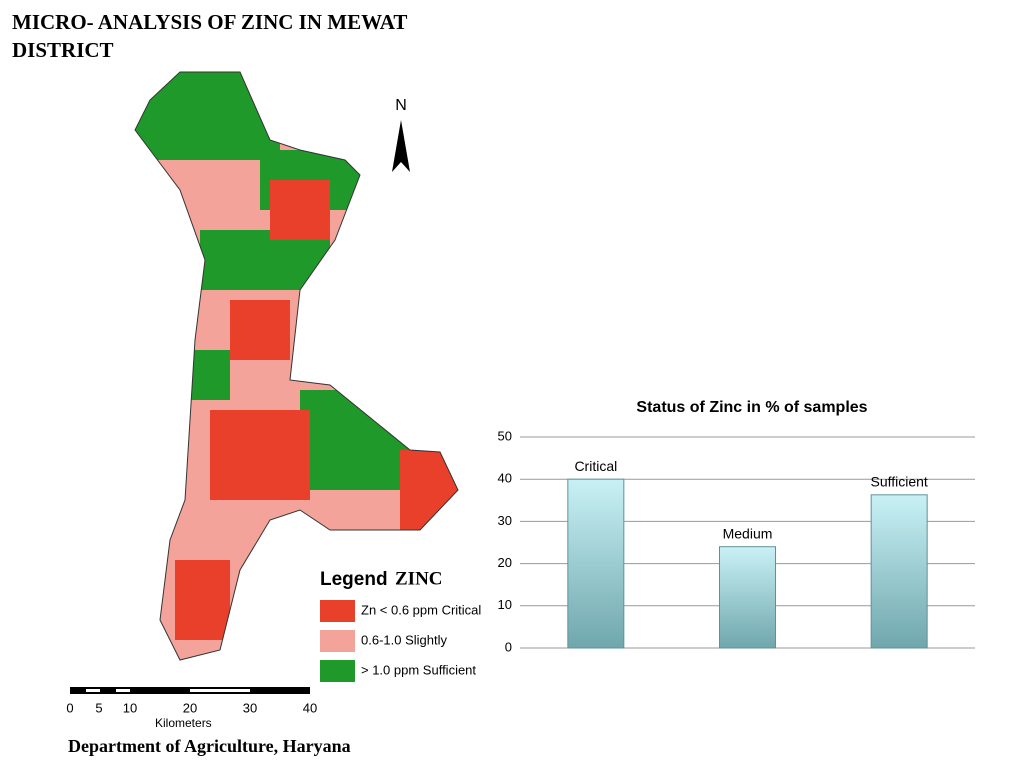  I want to click on y-tick-label: 30, so click(505, 520).